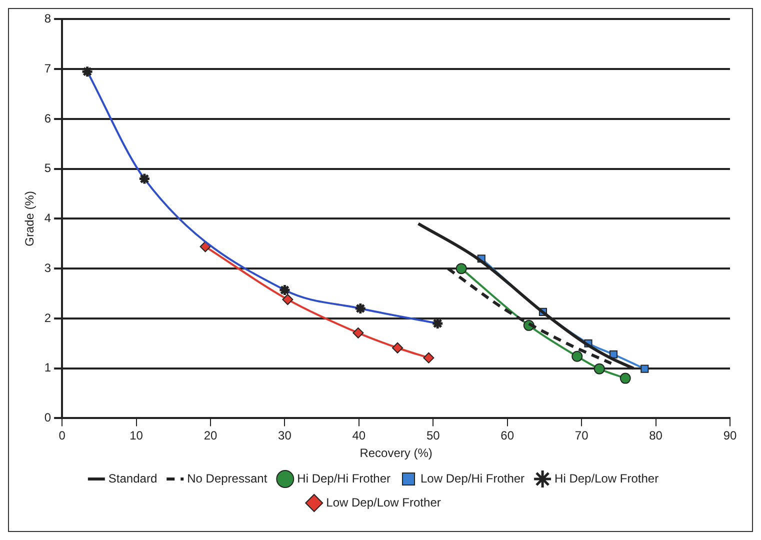 The height and width of the screenshot is (540, 761). What do you see at coordinates (472, 478) in the screenshot?
I see `legend-label: Low Dep/Hi Frother` at bounding box center [472, 478].